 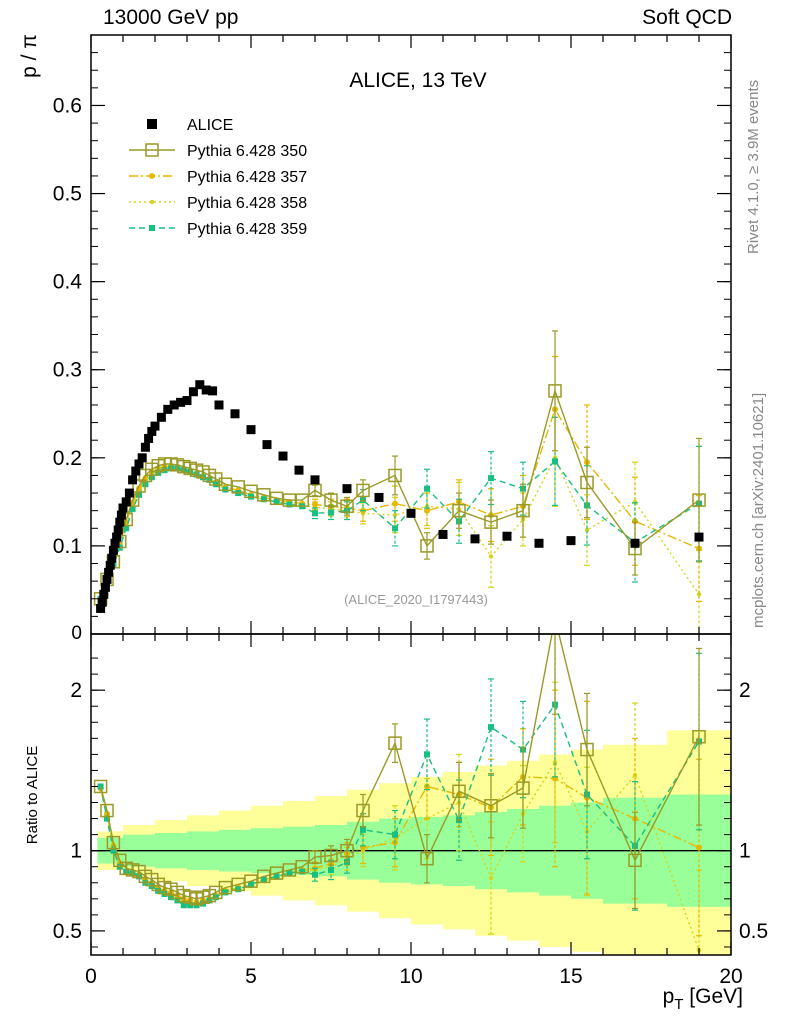 I want to click on legend-label: Pythia 6.428 357, so click(x=247, y=177).